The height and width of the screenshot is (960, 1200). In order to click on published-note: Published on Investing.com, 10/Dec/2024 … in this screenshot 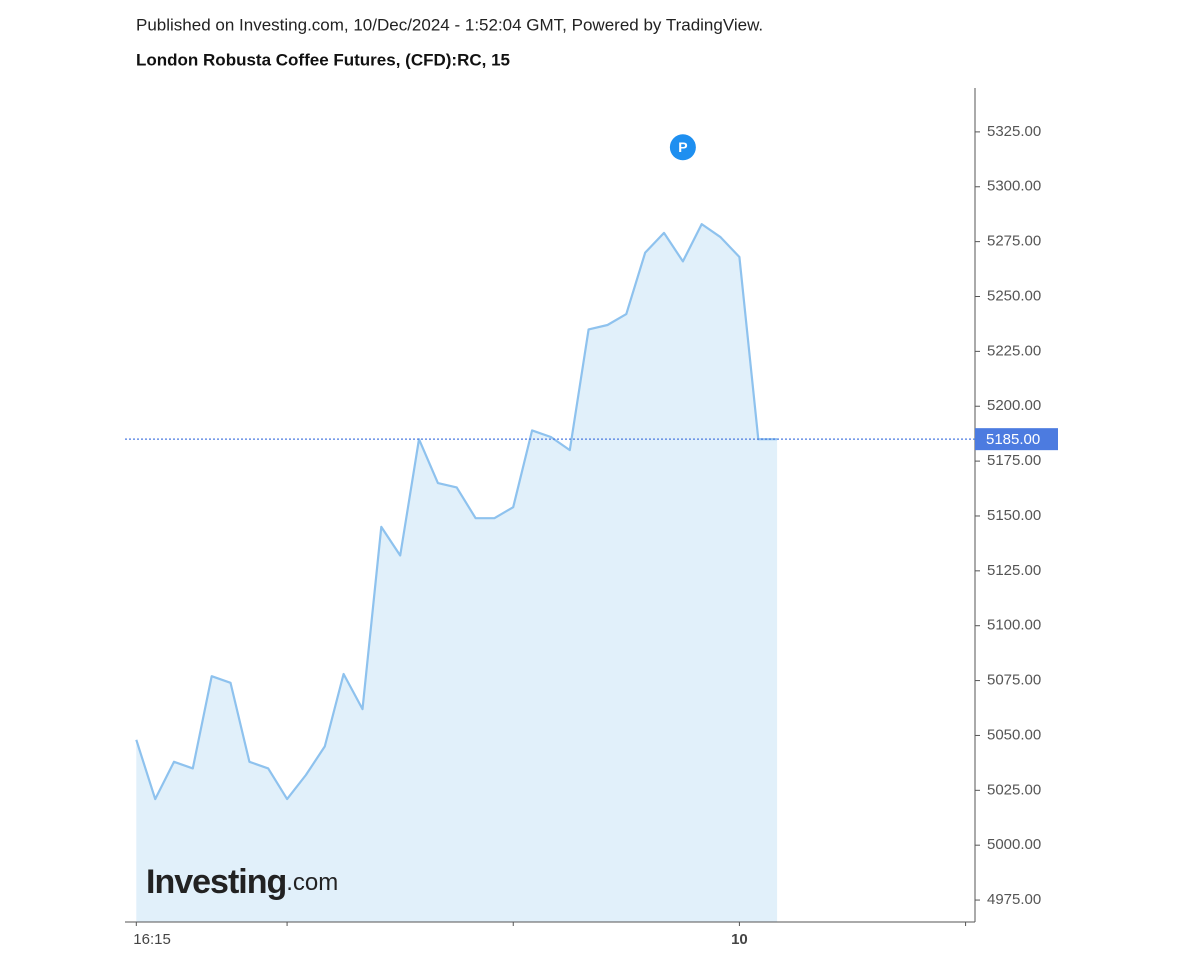, I will do `click(449, 24)`.